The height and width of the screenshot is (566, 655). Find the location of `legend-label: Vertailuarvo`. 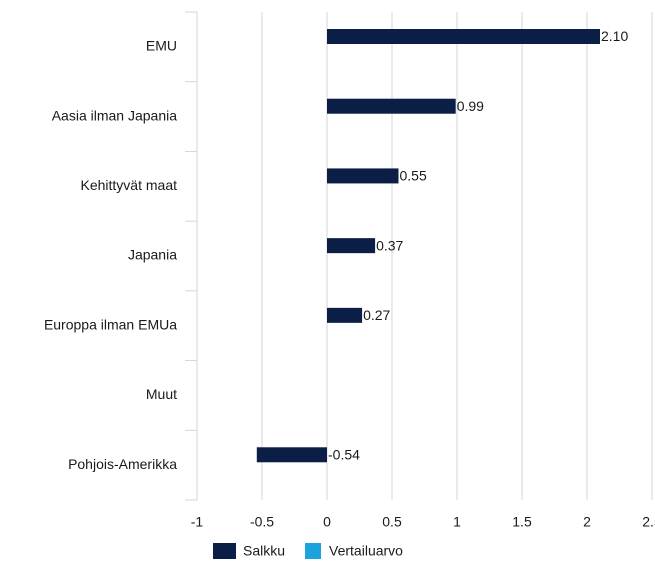

legend-label: Vertailuarvo is located at coordinates (366, 551).